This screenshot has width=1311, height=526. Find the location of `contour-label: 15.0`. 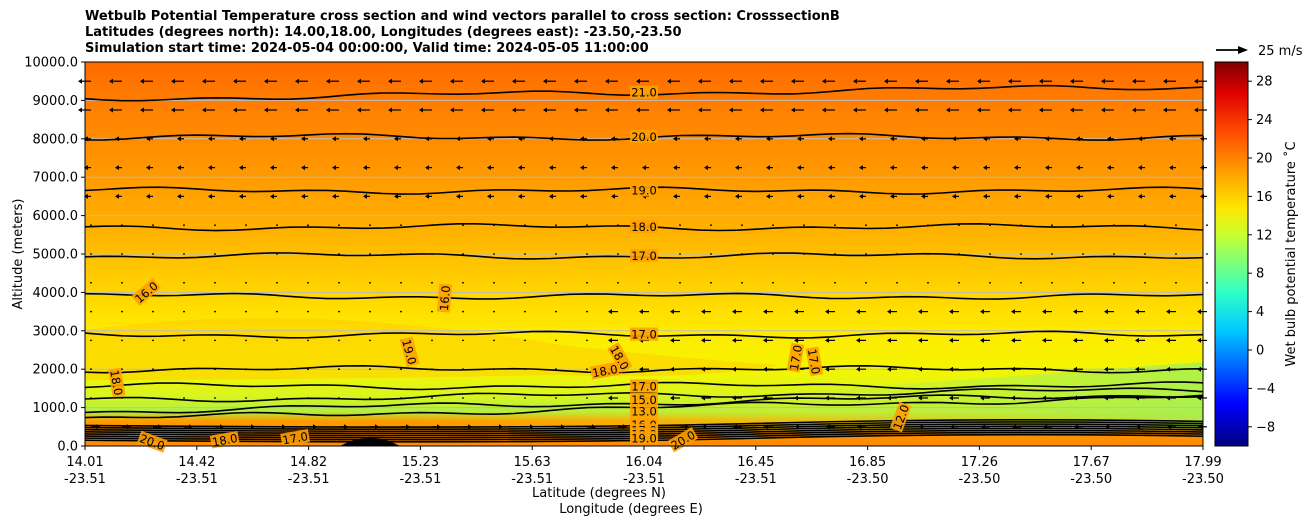

contour-label: 15.0 is located at coordinates (644, 400).